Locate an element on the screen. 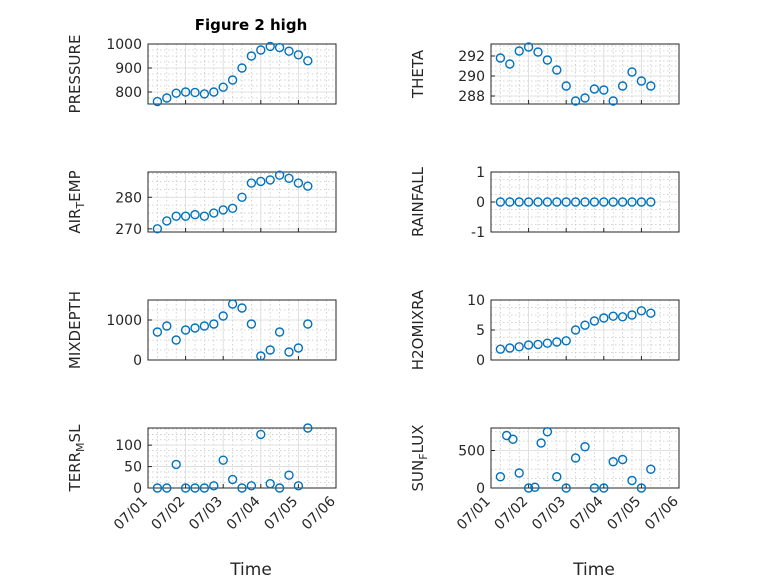 This screenshot has height=583, width=778. subplot-3: 270 280 AIRTEMP is located at coordinates (201, 204).